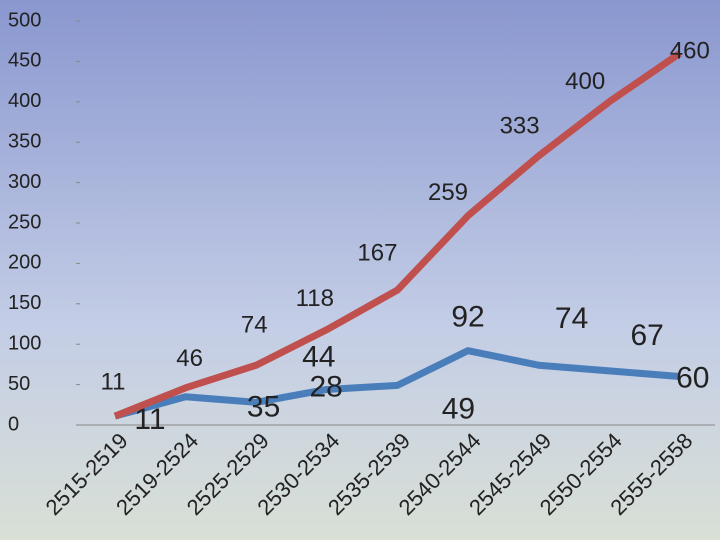 This screenshot has height=540, width=720. What do you see at coordinates (24, 182) in the screenshot?
I see `y-tick-label: 300` at bounding box center [24, 182].